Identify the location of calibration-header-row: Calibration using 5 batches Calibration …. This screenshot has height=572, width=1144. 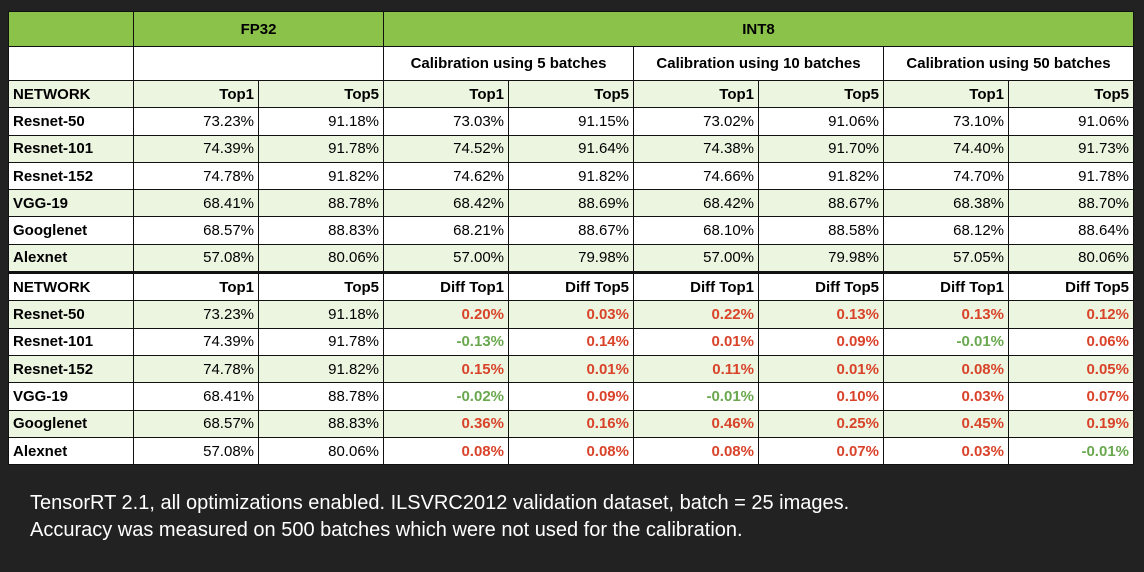
(571, 63).